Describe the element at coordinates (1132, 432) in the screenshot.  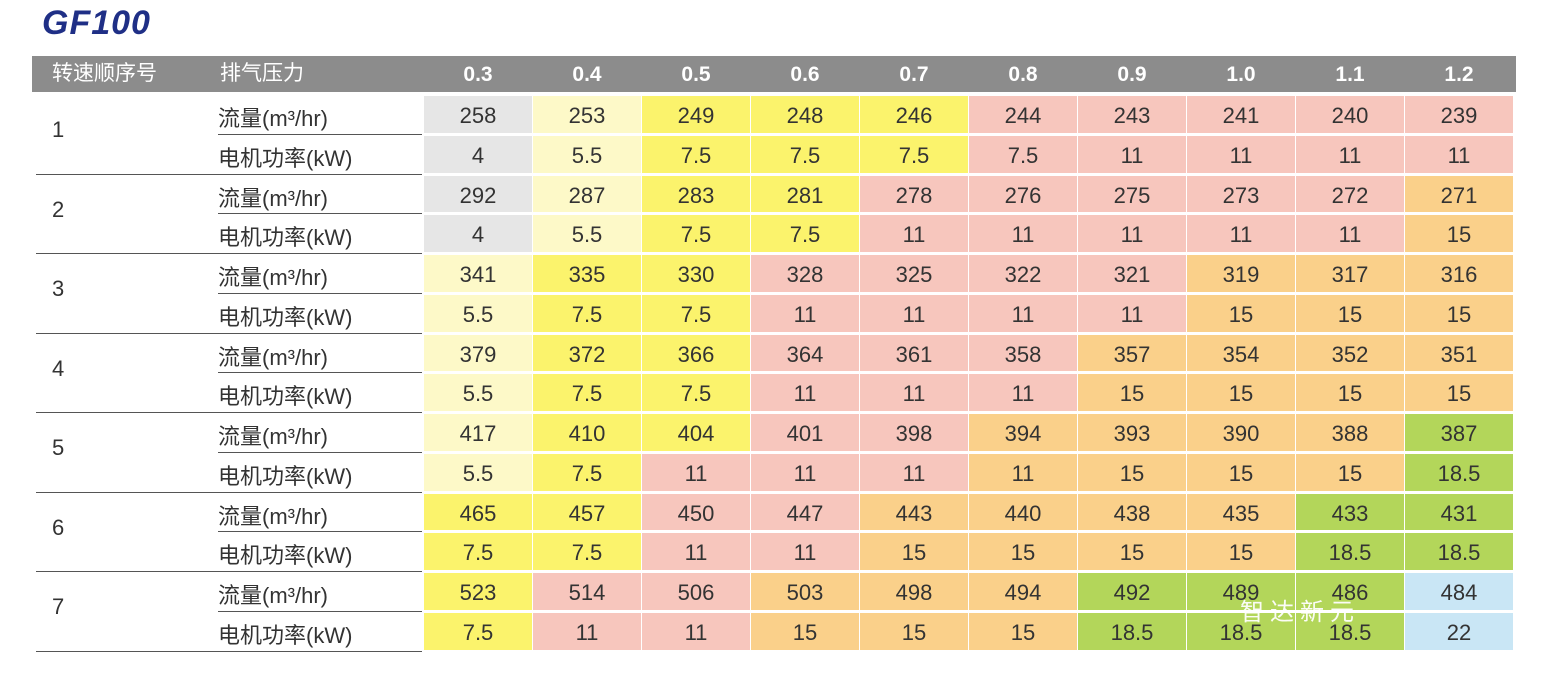
I see `flow-cell: 393` at that location.